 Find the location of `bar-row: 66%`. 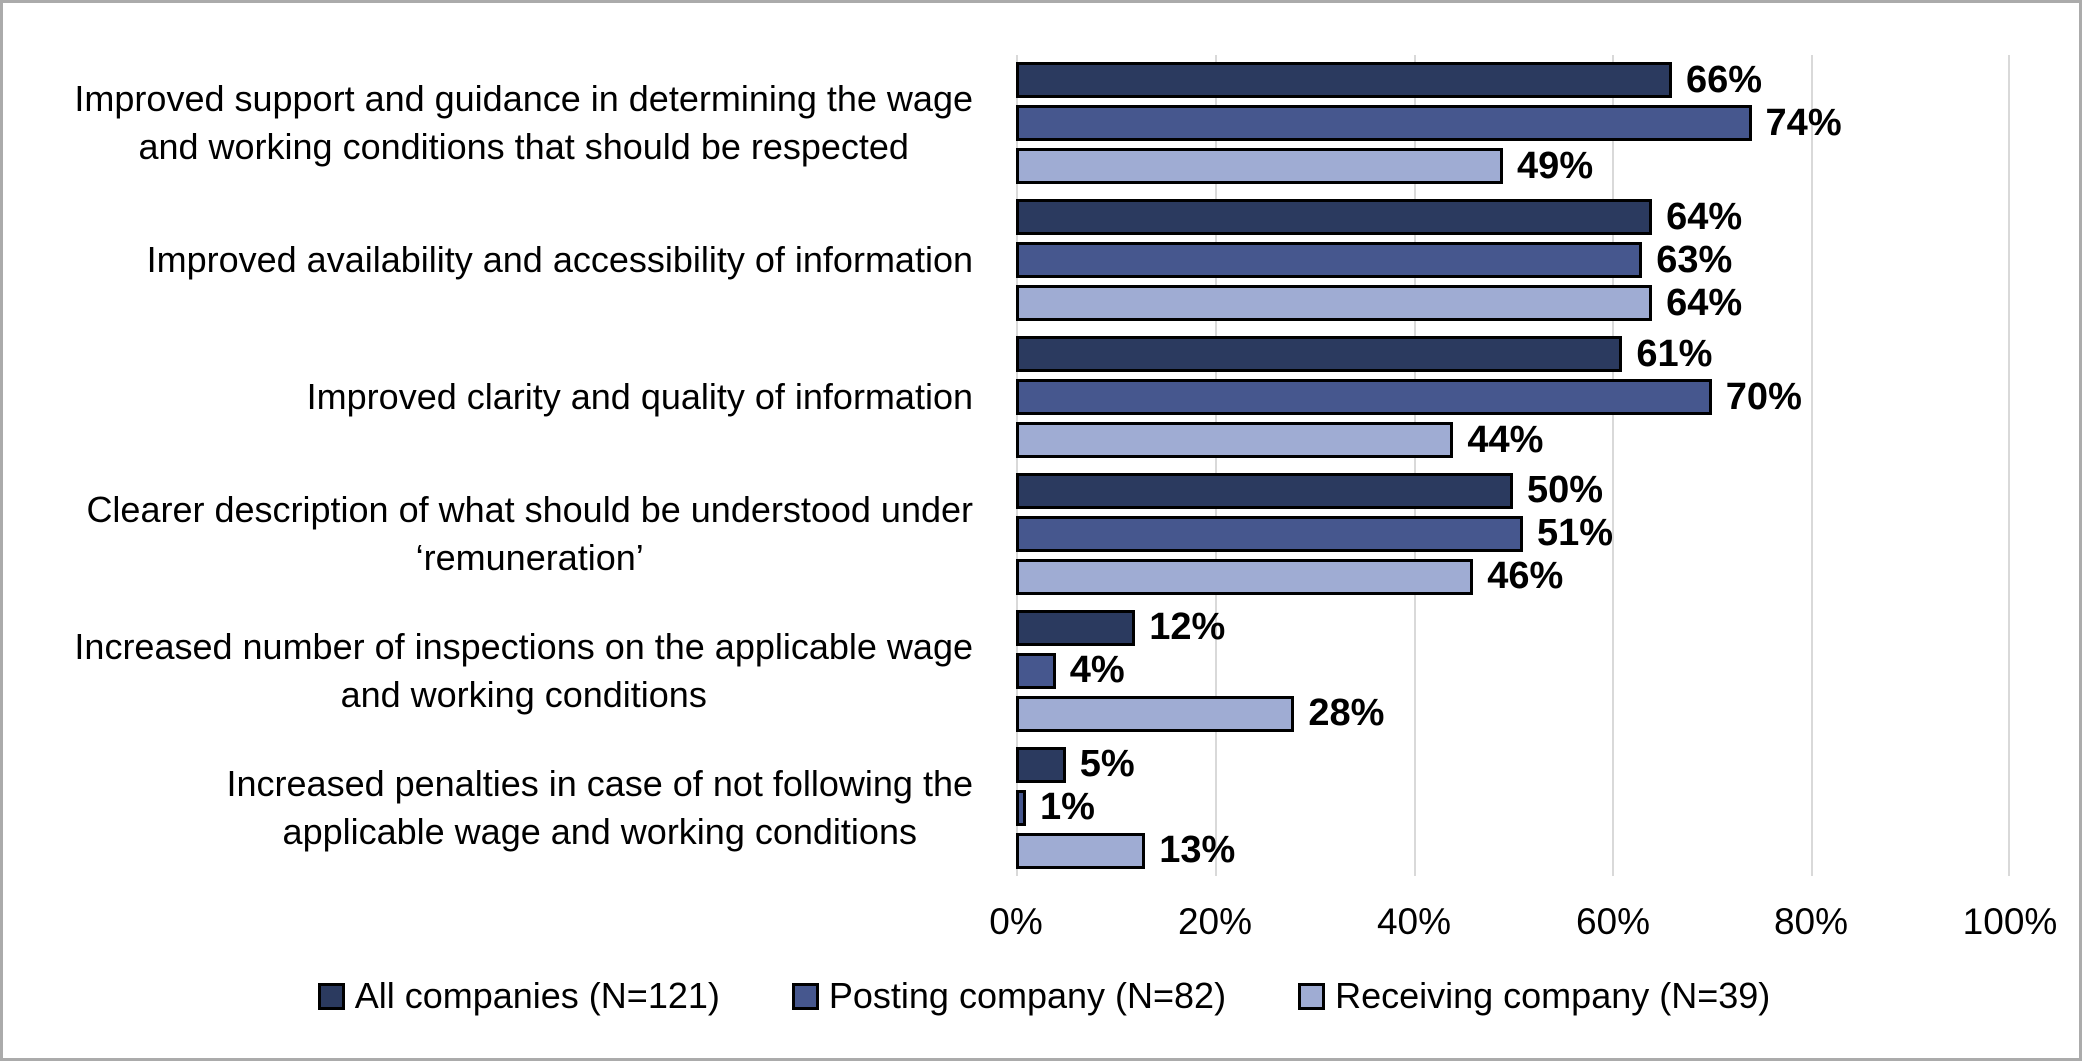

bar-row: 66% is located at coordinates (1513, 80).